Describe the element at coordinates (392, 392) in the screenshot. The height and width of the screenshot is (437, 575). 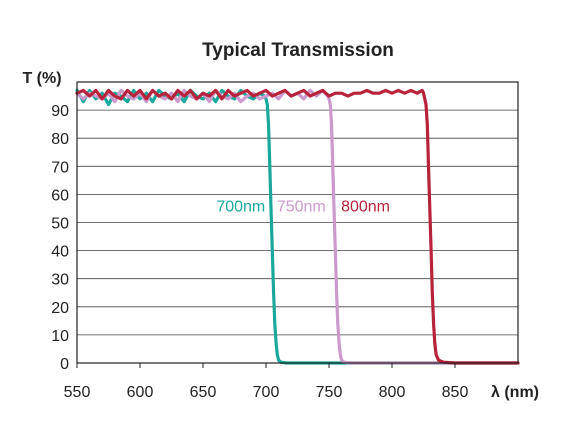
I see `x-tick-label: 800` at that location.